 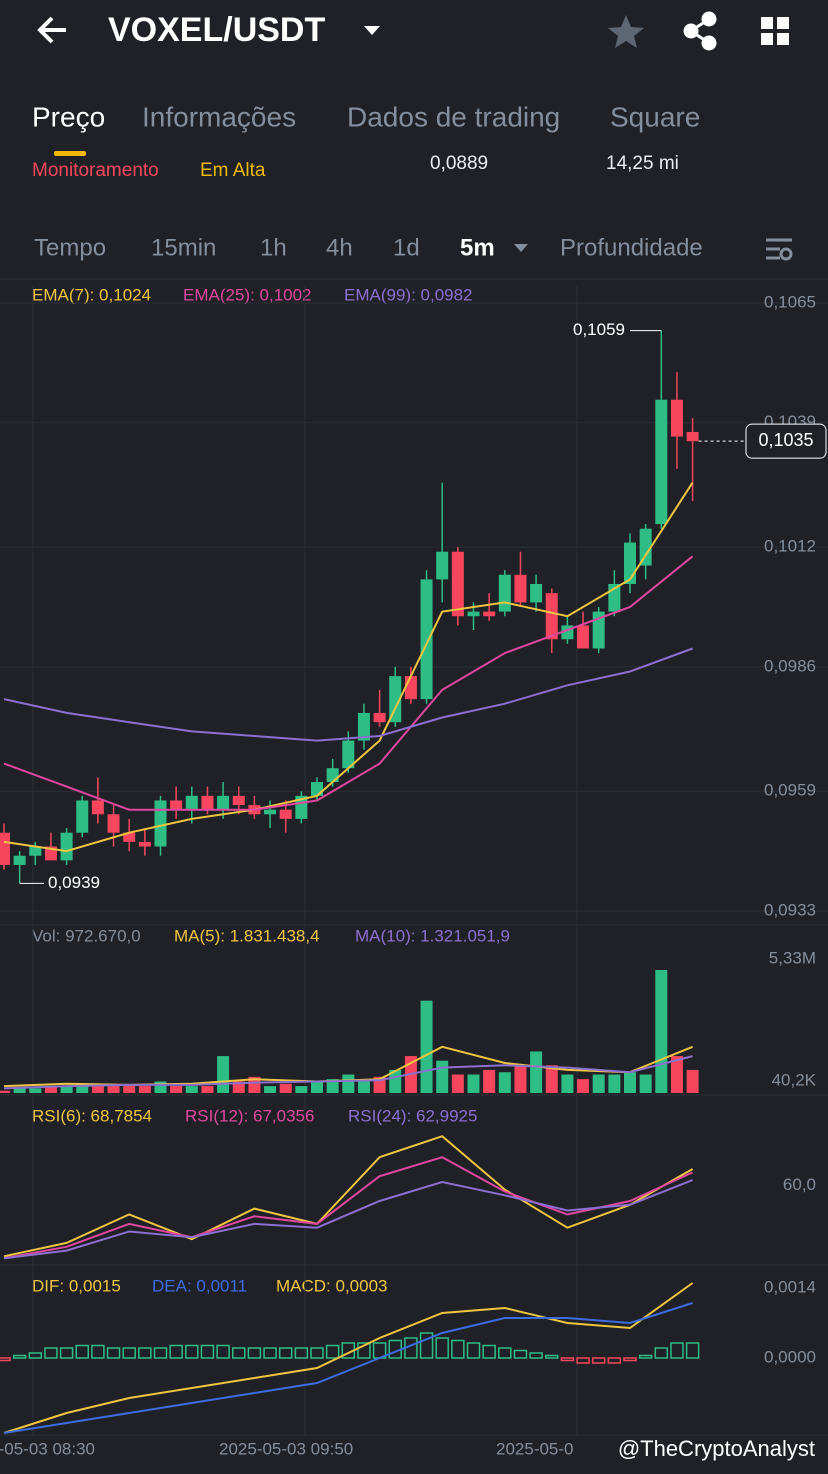 I want to click on grid-icon, so click(x=775, y=31).